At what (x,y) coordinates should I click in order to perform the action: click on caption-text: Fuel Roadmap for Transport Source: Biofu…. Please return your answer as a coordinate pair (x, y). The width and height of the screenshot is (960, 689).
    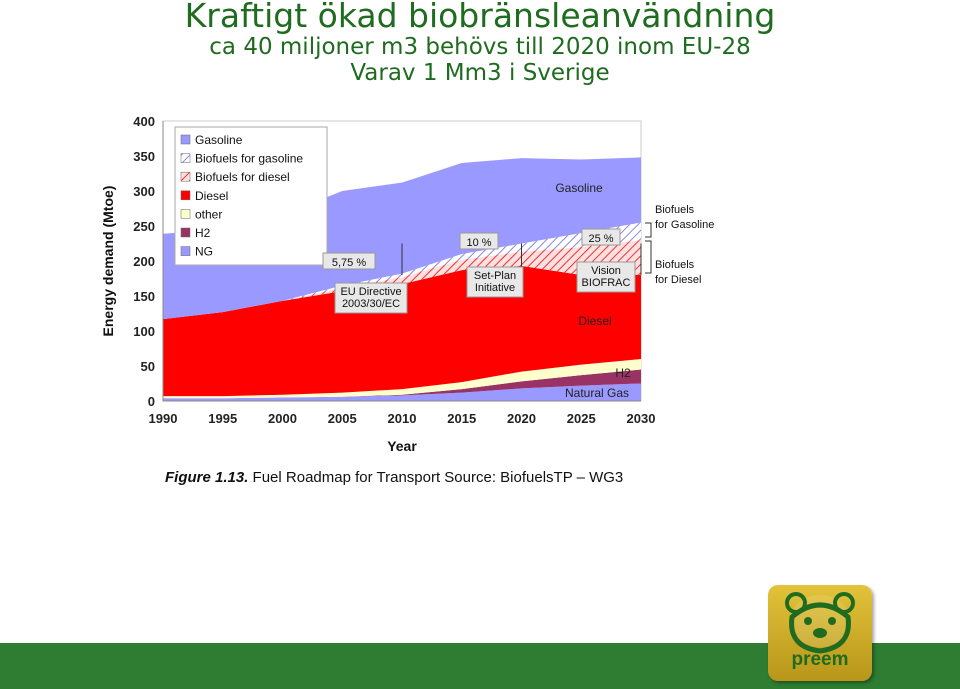
    Looking at the image, I should click on (438, 477).